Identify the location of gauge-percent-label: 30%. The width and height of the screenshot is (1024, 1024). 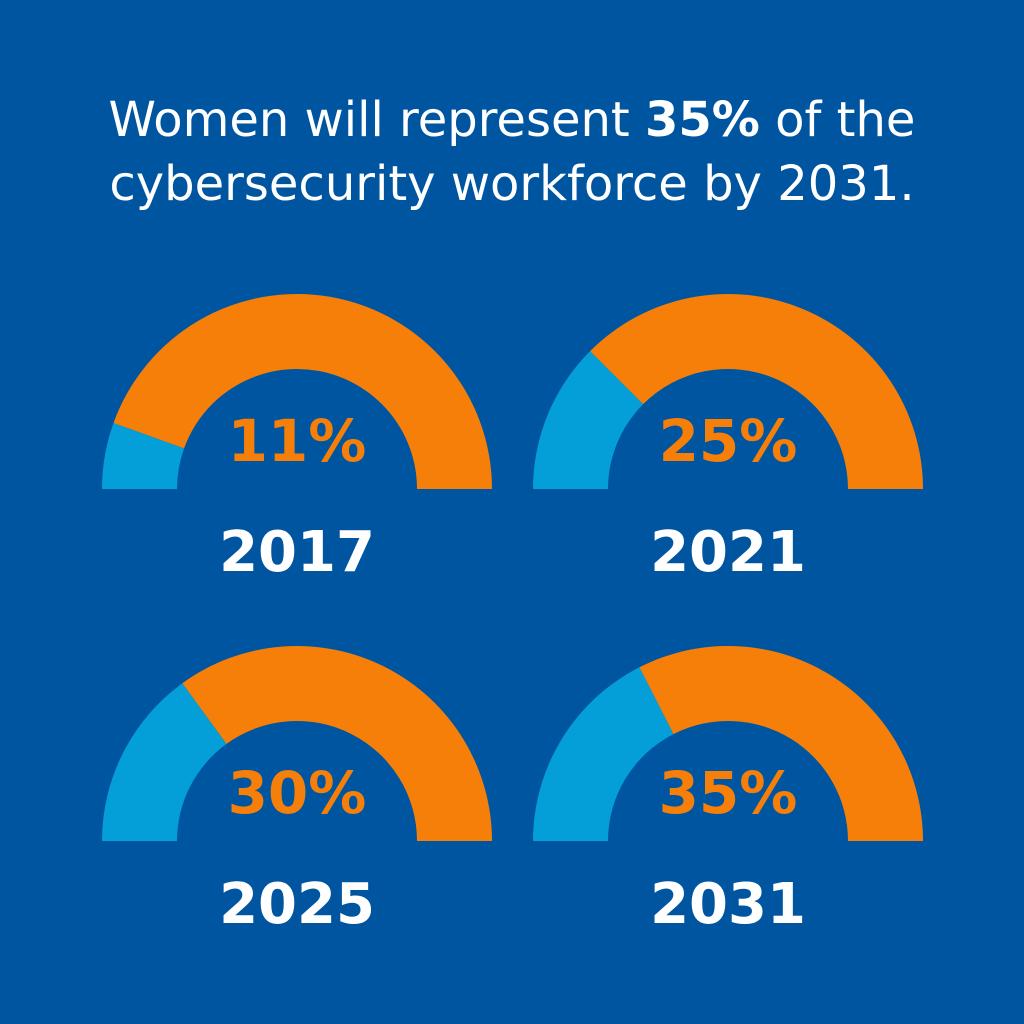
(297, 793).